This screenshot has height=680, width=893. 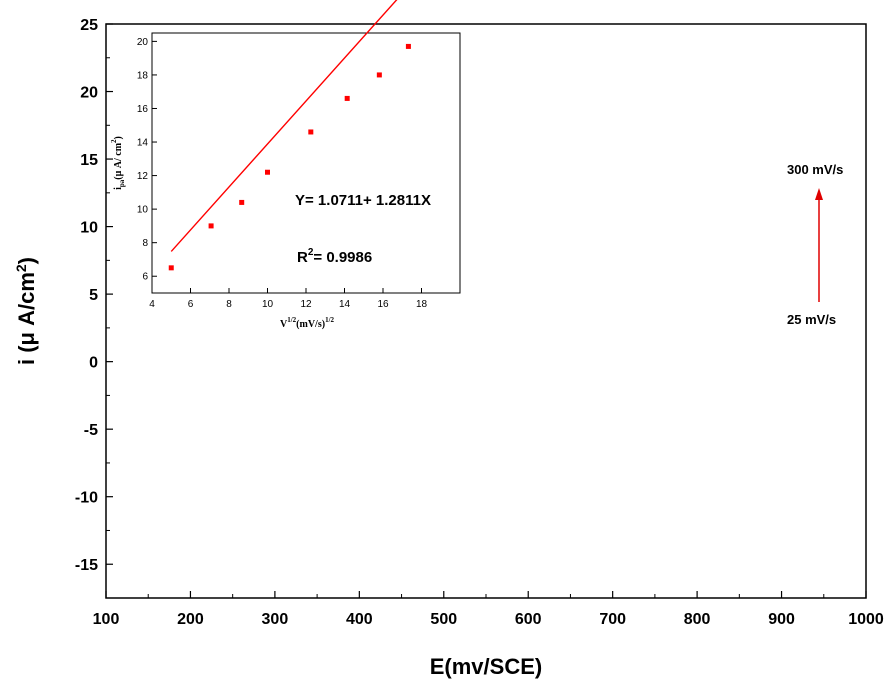 I want to click on main-x-tick-label: 300, so click(x=275, y=619).